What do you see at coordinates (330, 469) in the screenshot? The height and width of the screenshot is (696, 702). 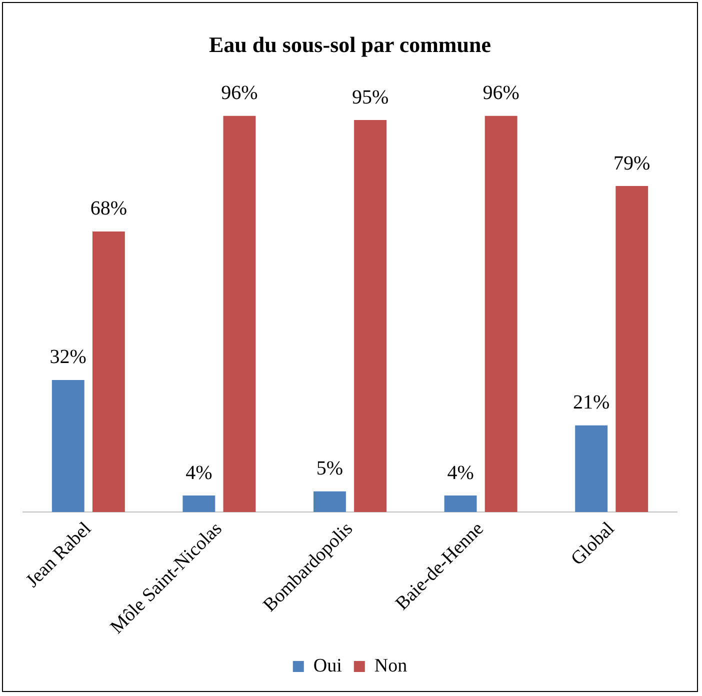 I see `data-label: 5%` at bounding box center [330, 469].